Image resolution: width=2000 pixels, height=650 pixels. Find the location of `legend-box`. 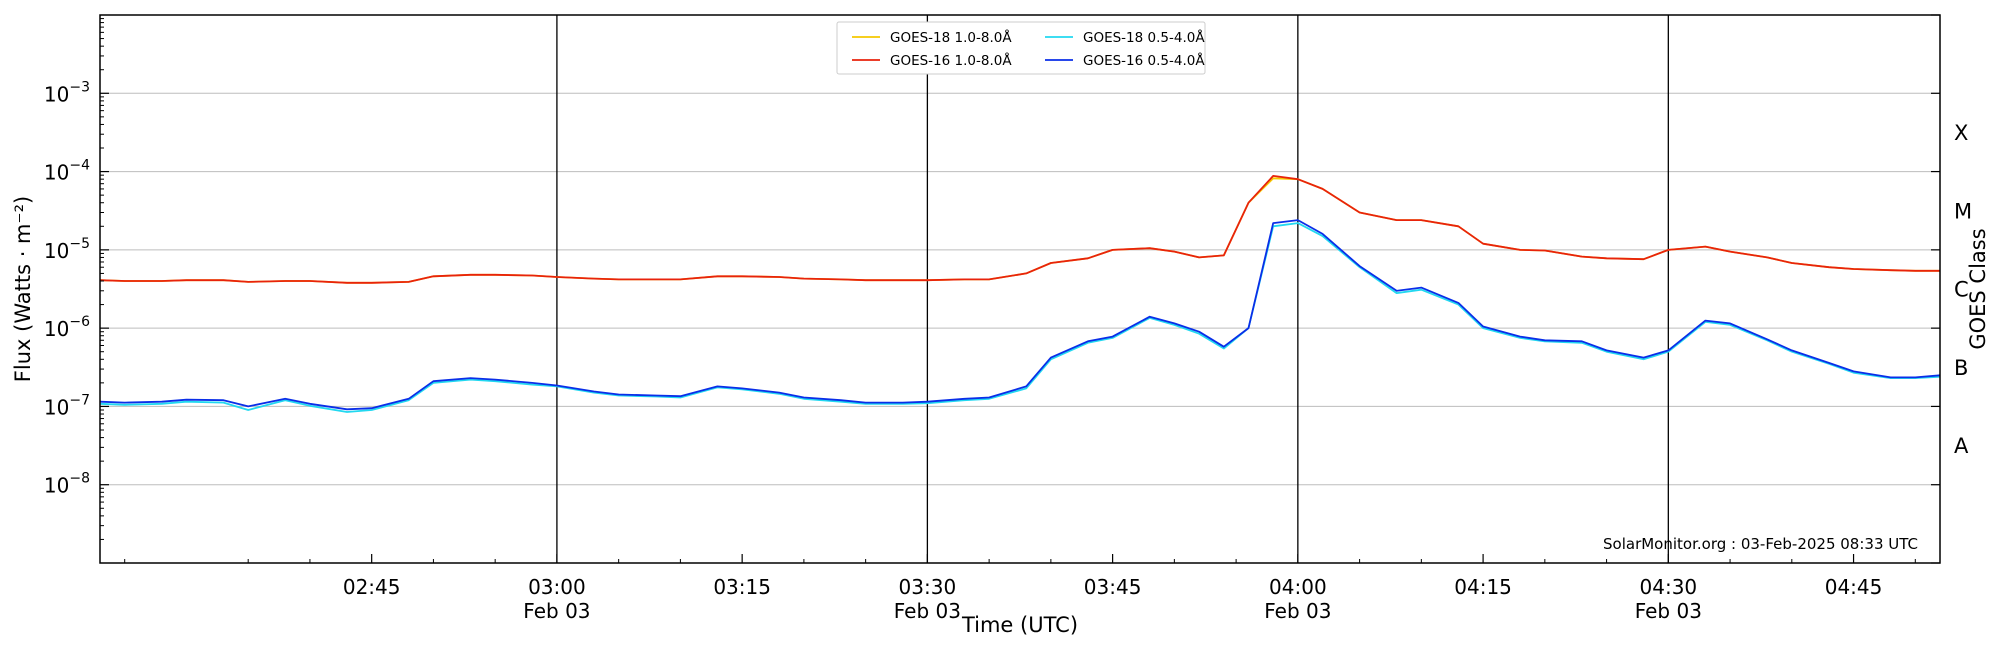

legend-box is located at coordinates (1021, 48).